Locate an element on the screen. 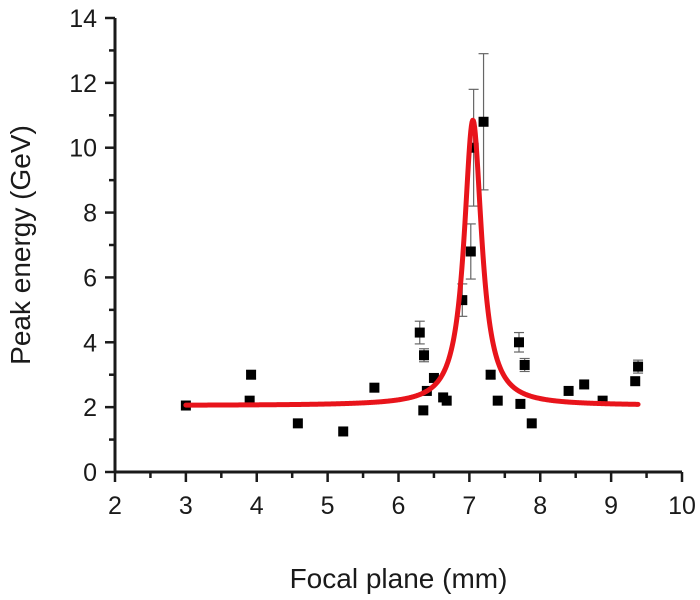  x-tick-label: 4 is located at coordinates (257, 506).